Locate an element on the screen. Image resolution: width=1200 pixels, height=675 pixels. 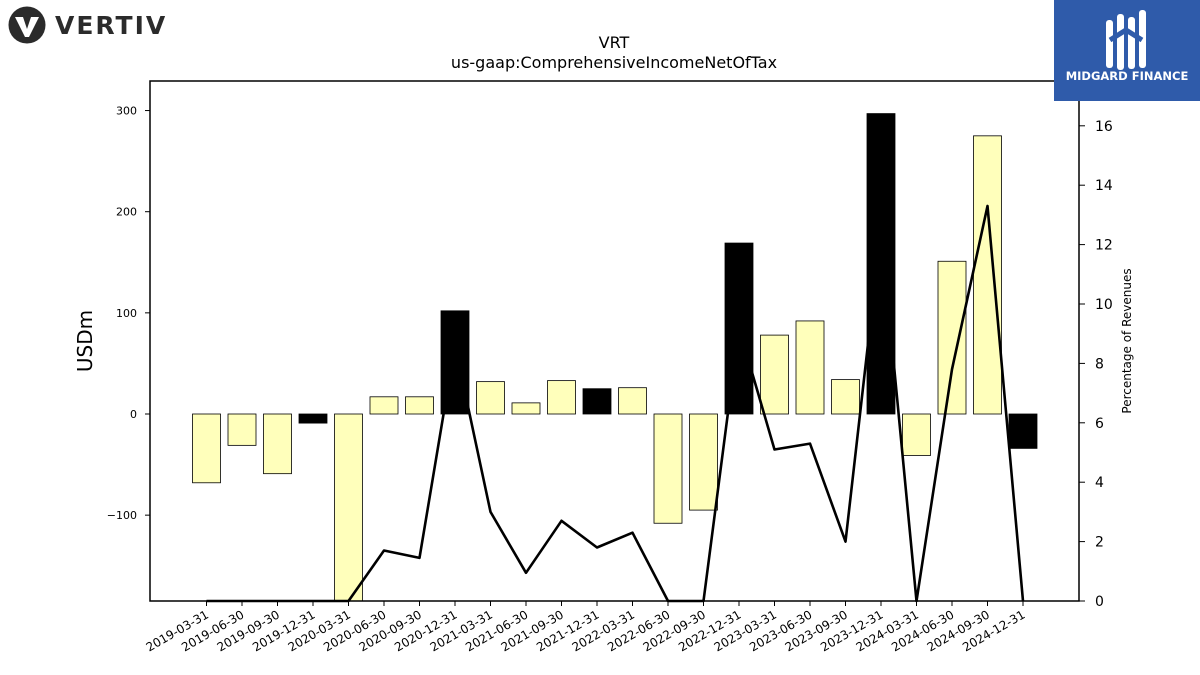
midgard-finance-logo: MIDGARD FINANCE is located at coordinates (1127, 50).